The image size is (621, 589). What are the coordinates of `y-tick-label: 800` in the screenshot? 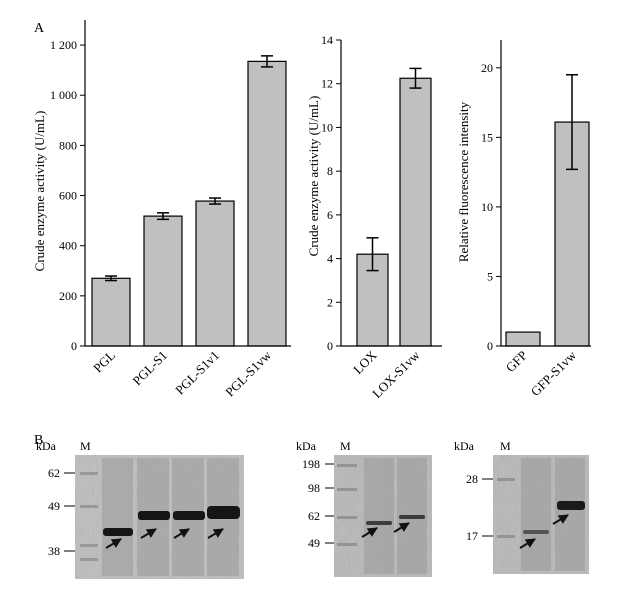 It's located at (68, 145).